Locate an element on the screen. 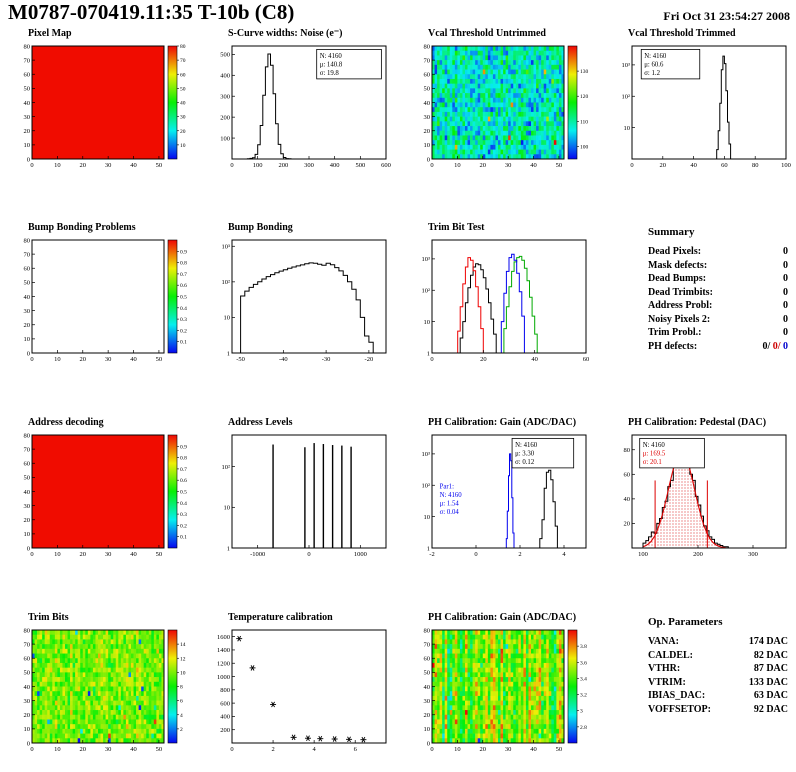 The width and height of the screenshot is (796, 772). chart-bump-bonding: Bump Bonding -50 -40 -30 -20 1 10 10² 10³ is located at coordinates (304, 294).